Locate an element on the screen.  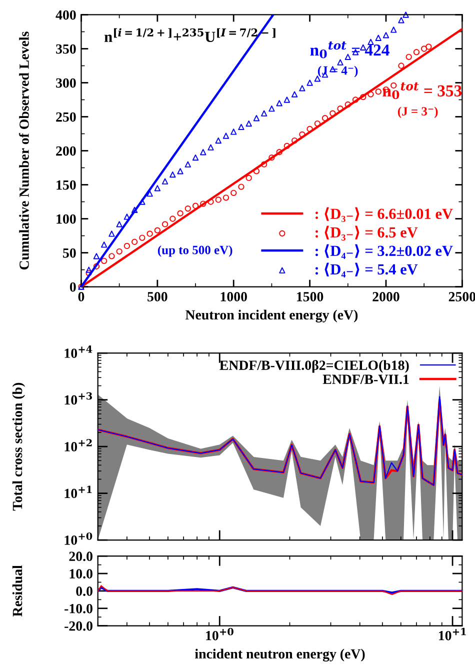
annotation: (J = 3⁻) is located at coordinates (418, 112).